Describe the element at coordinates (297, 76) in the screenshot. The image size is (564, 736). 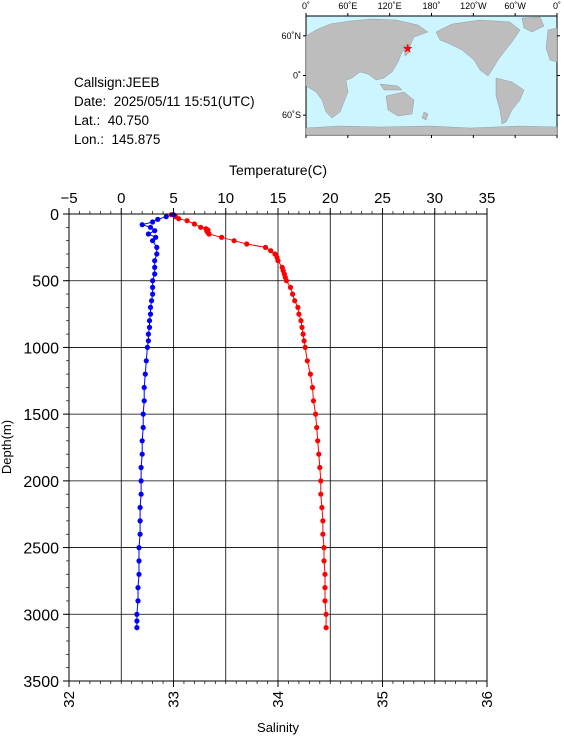
I see `map-lat-label: 0˚` at that location.